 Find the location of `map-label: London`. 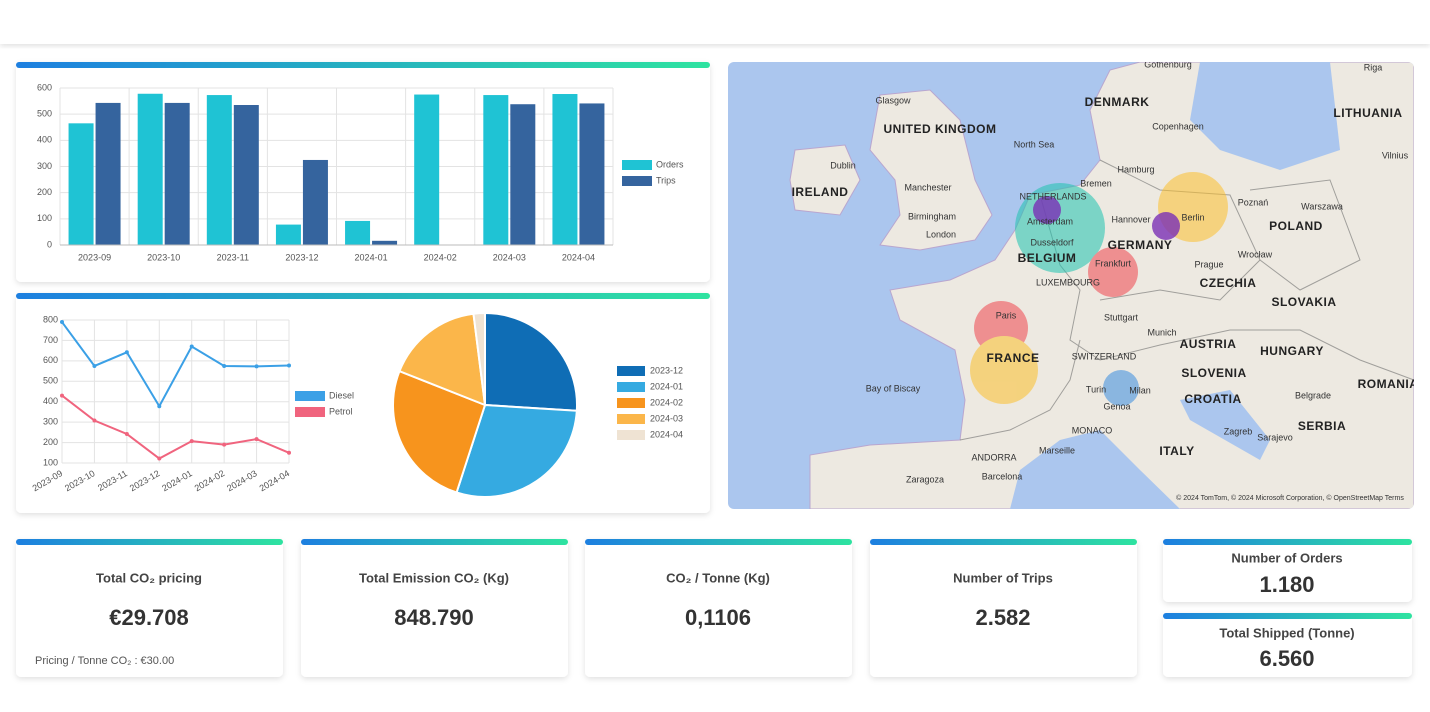

map-label: London is located at coordinates (941, 234).